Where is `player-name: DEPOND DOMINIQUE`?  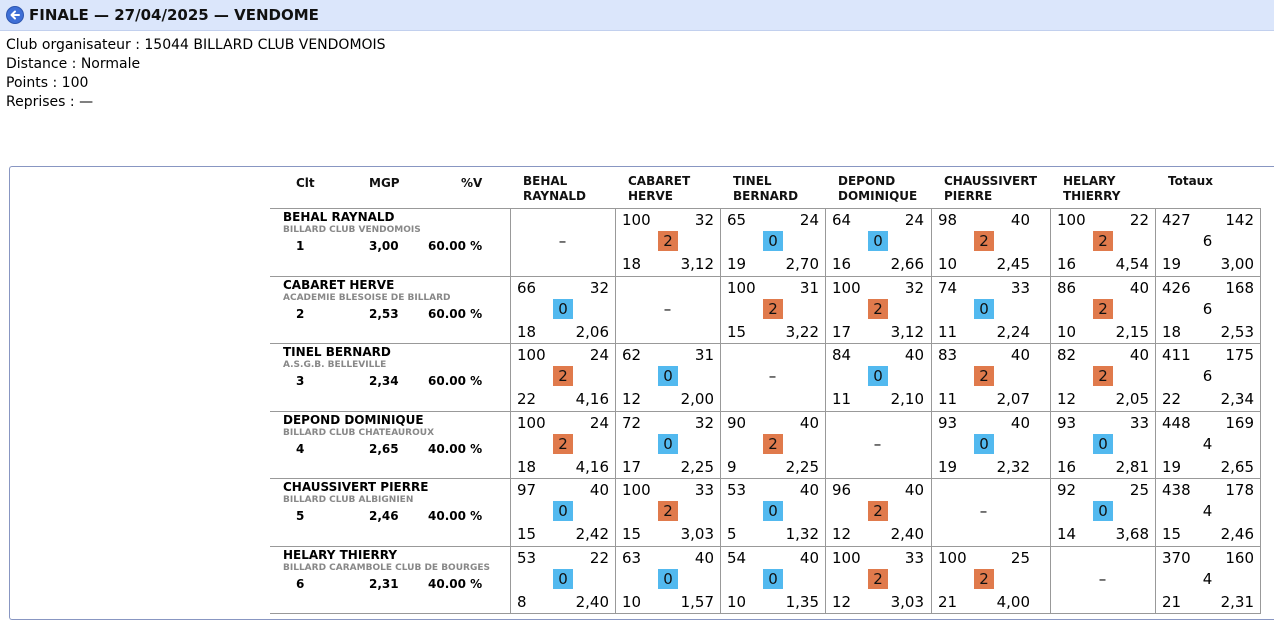 player-name: DEPOND DOMINIQUE is located at coordinates (353, 420).